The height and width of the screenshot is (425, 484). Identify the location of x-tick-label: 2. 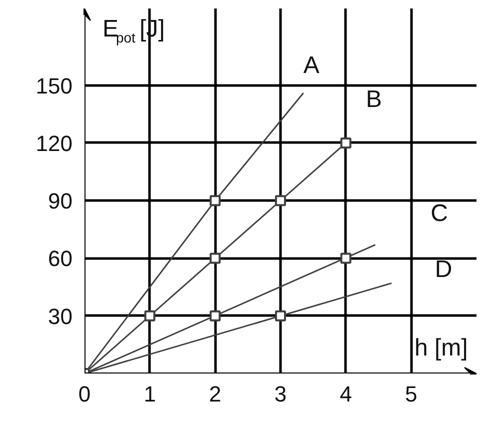
(215, 394).